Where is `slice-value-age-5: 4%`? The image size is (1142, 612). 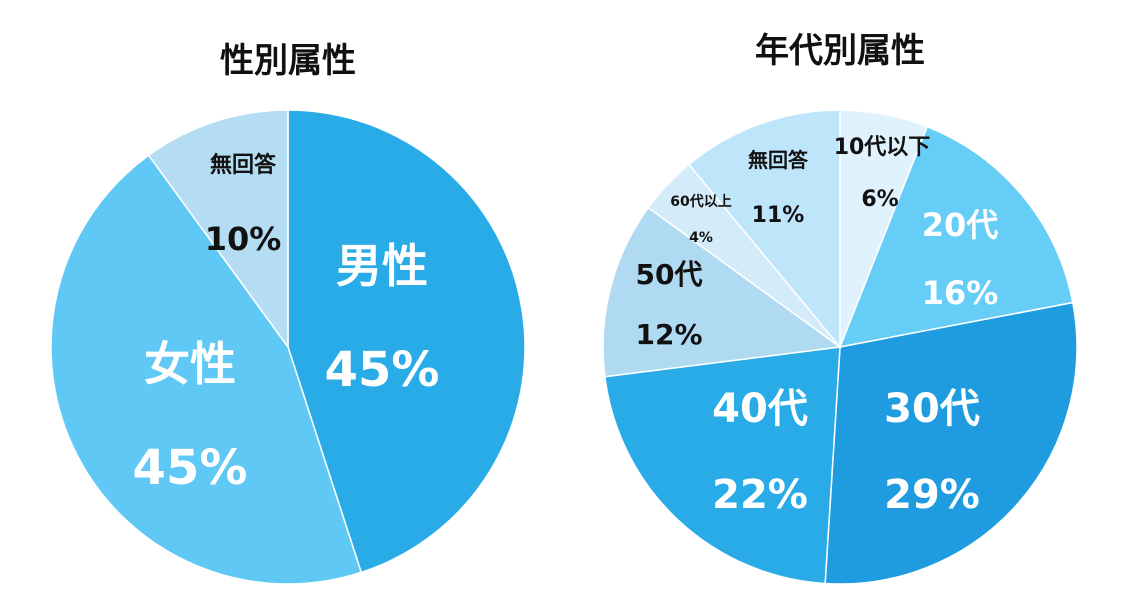 slice-value-age-5: 4% is located at coordinates (701, 238).